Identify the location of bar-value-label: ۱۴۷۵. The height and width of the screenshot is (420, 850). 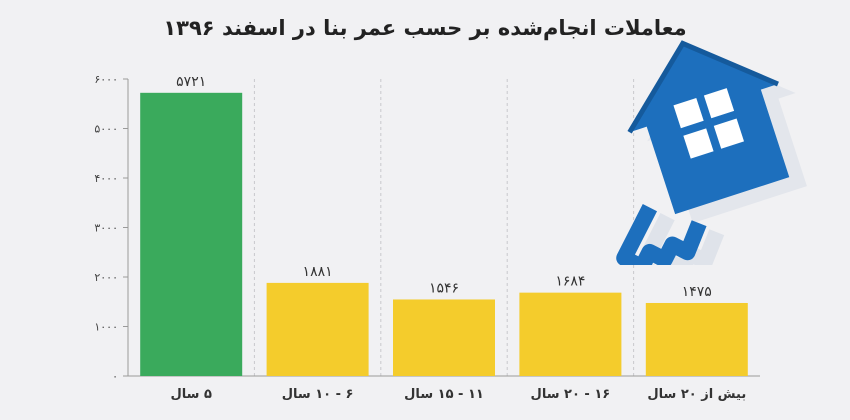
(697, 292).